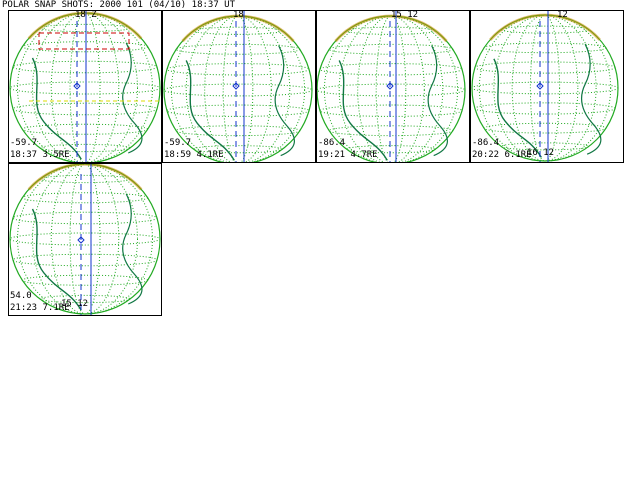  I want to click on snapshot-panel-5: 15 12 54.0 21:23 7.1RE, so click(85, 239).